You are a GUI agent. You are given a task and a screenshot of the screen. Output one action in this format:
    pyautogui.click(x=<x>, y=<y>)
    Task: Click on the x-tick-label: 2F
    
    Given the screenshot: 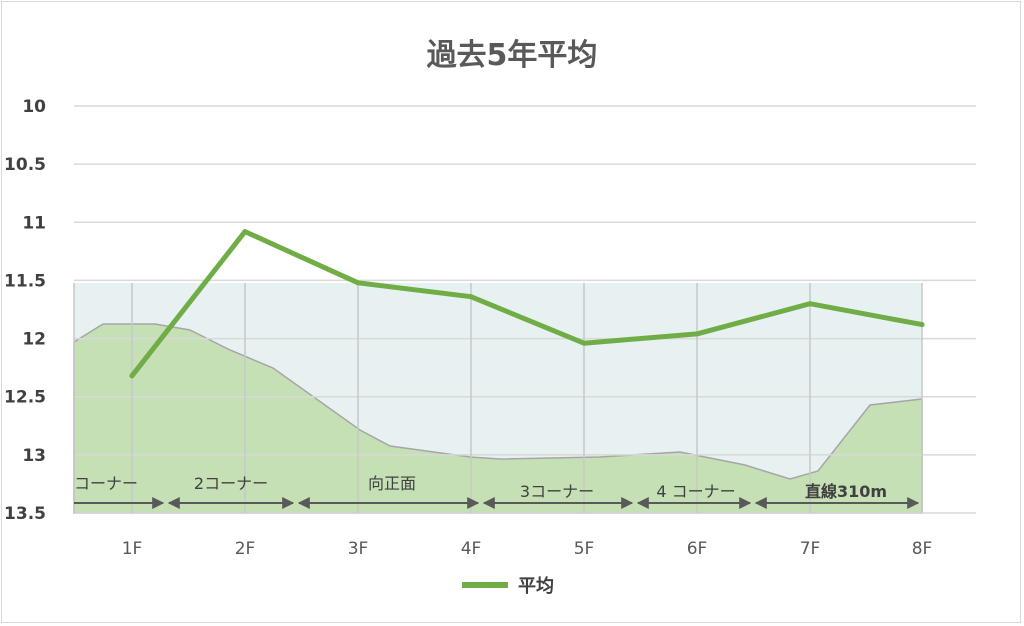 What is the action you would take?
    pyautogui.click(x=245, y=549)
    